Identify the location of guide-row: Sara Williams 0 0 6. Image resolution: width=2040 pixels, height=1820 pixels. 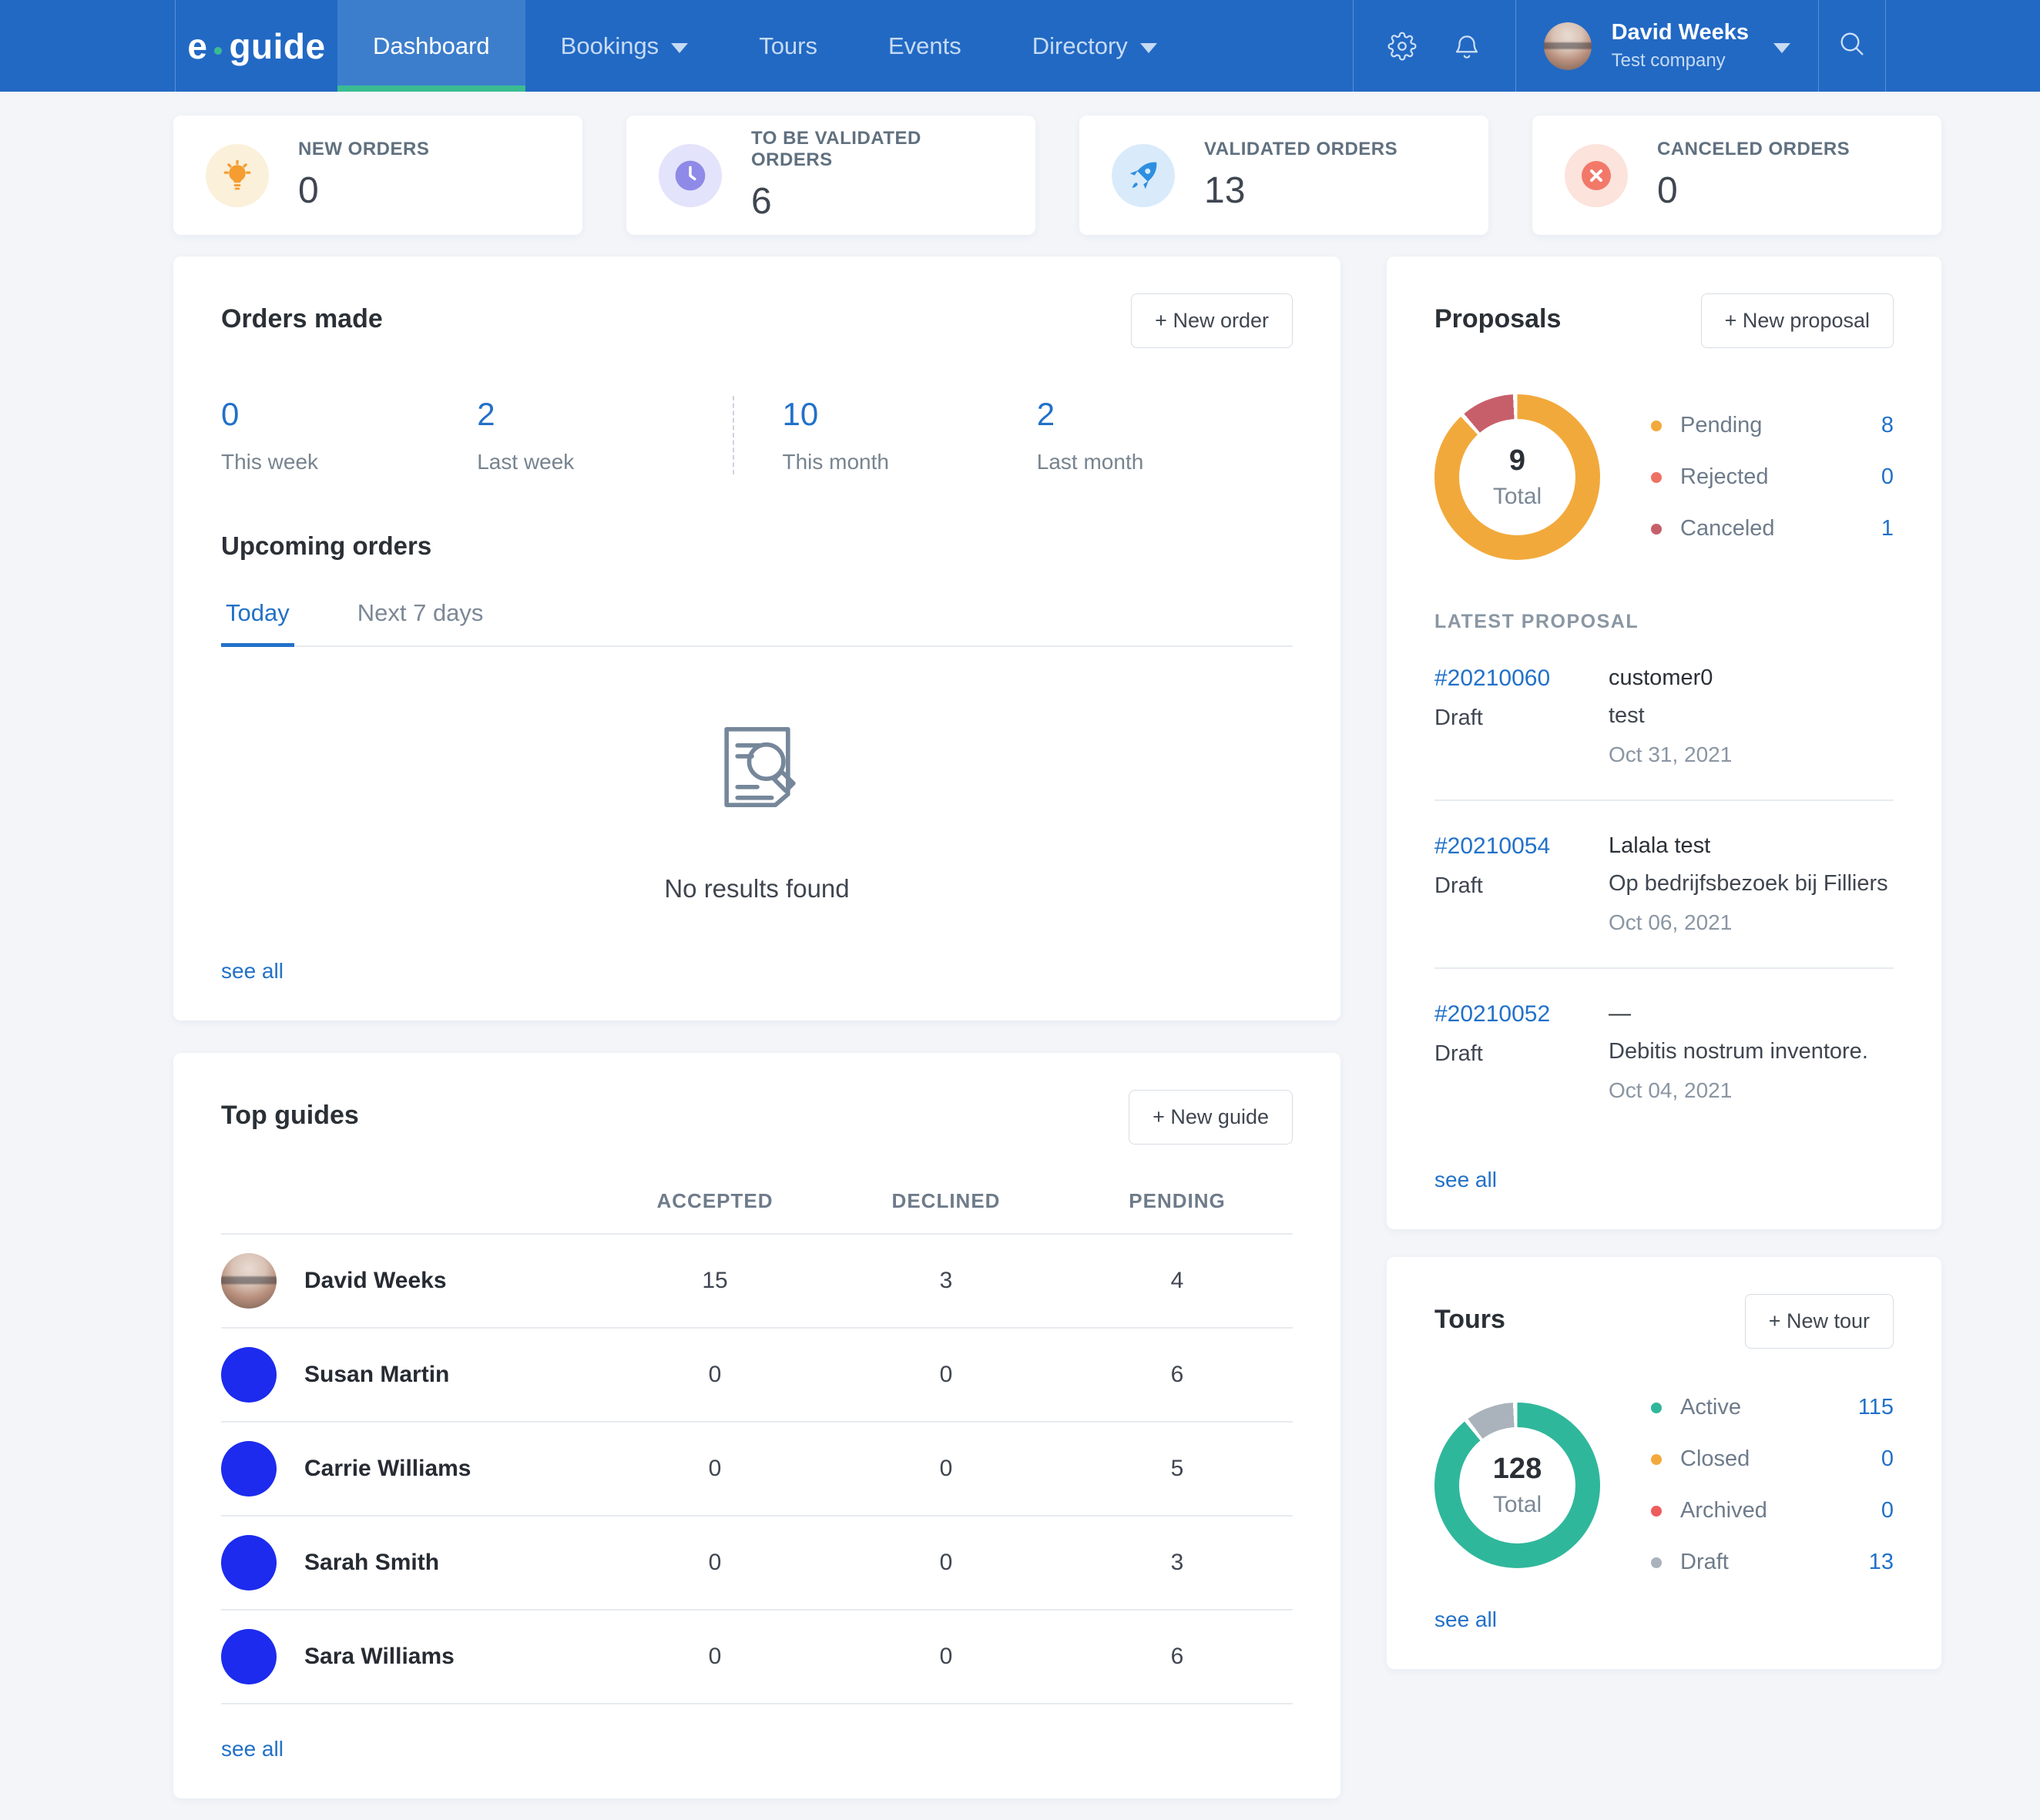
(757, 1658).